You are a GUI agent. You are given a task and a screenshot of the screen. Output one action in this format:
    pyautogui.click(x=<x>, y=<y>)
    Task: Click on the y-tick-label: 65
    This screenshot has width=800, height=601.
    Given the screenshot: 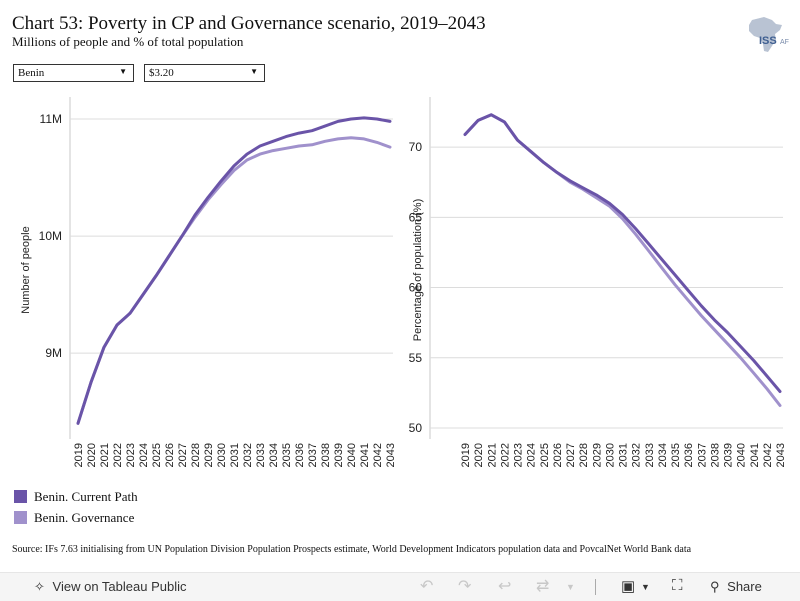 What is the action you would take?
    pyautogui.click(x=416, y=217)
    